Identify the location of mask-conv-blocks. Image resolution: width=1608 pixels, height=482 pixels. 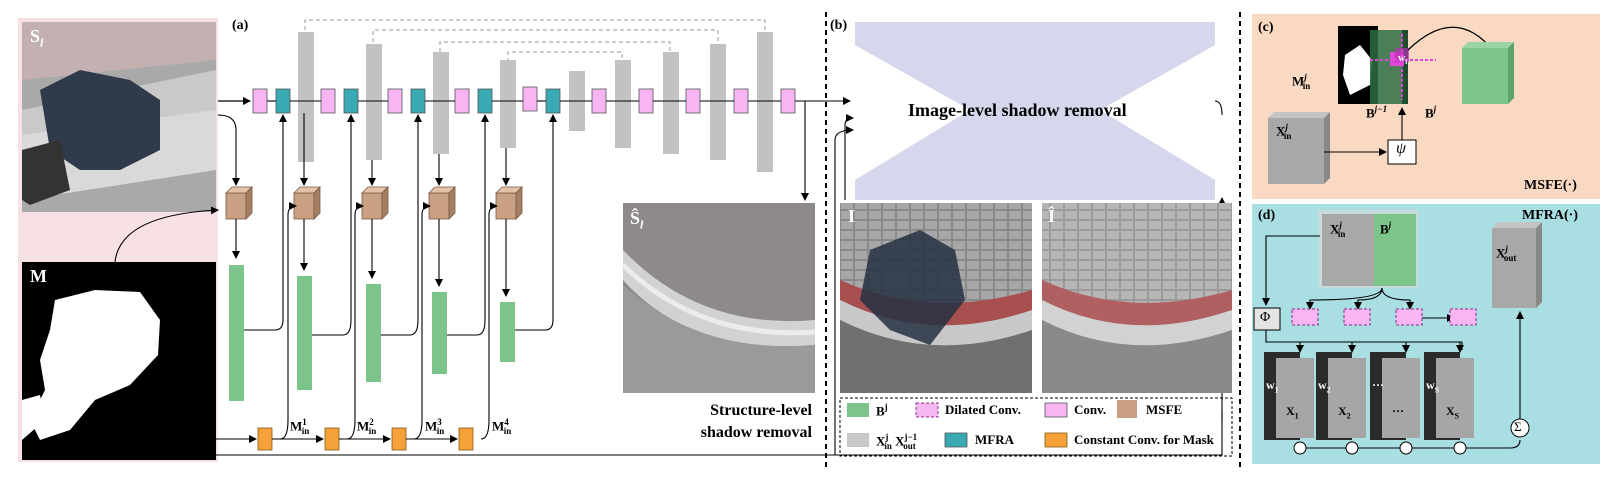
(365, 439).